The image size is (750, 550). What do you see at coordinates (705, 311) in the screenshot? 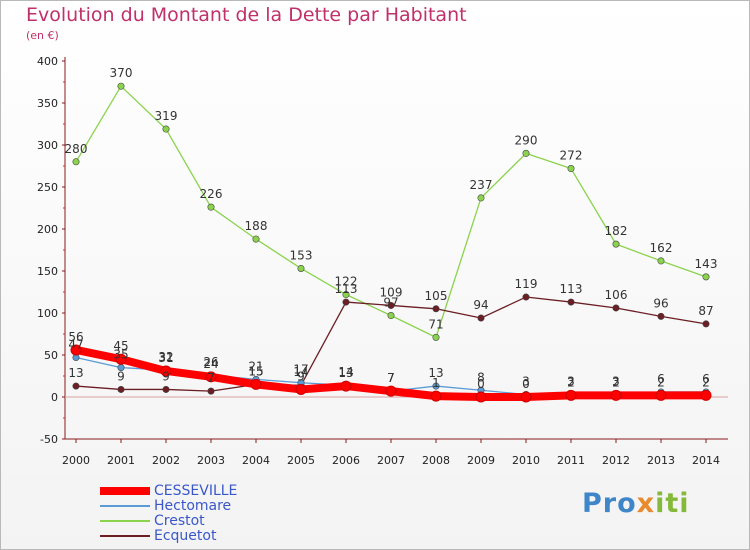
I see `data-label-ecquetot: 87` at bounding box center [705, 311].